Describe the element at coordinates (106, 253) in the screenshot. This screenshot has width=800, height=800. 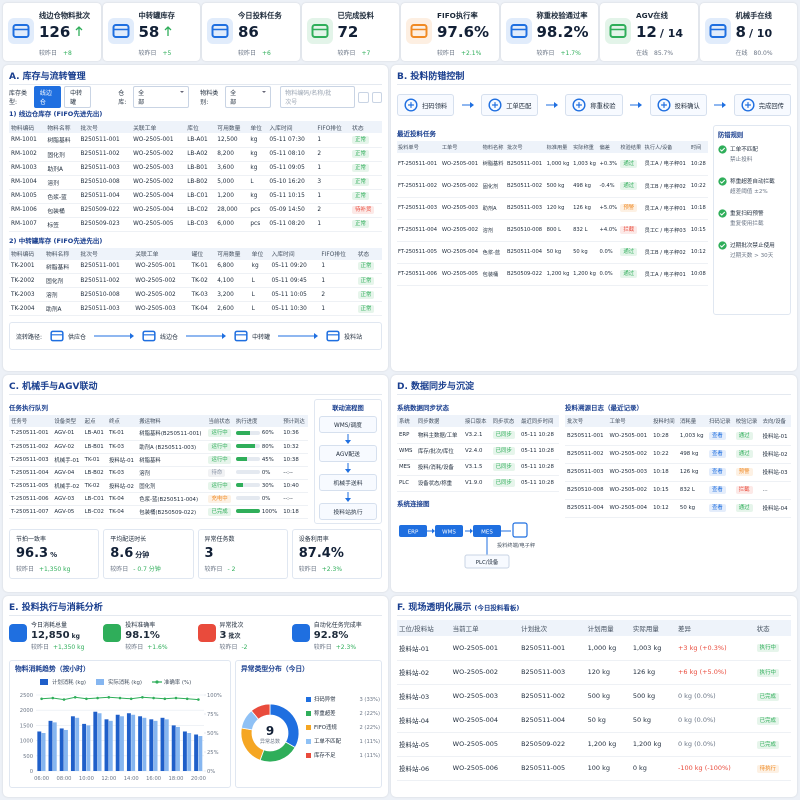
I see `column-header: 批次号` at that location.